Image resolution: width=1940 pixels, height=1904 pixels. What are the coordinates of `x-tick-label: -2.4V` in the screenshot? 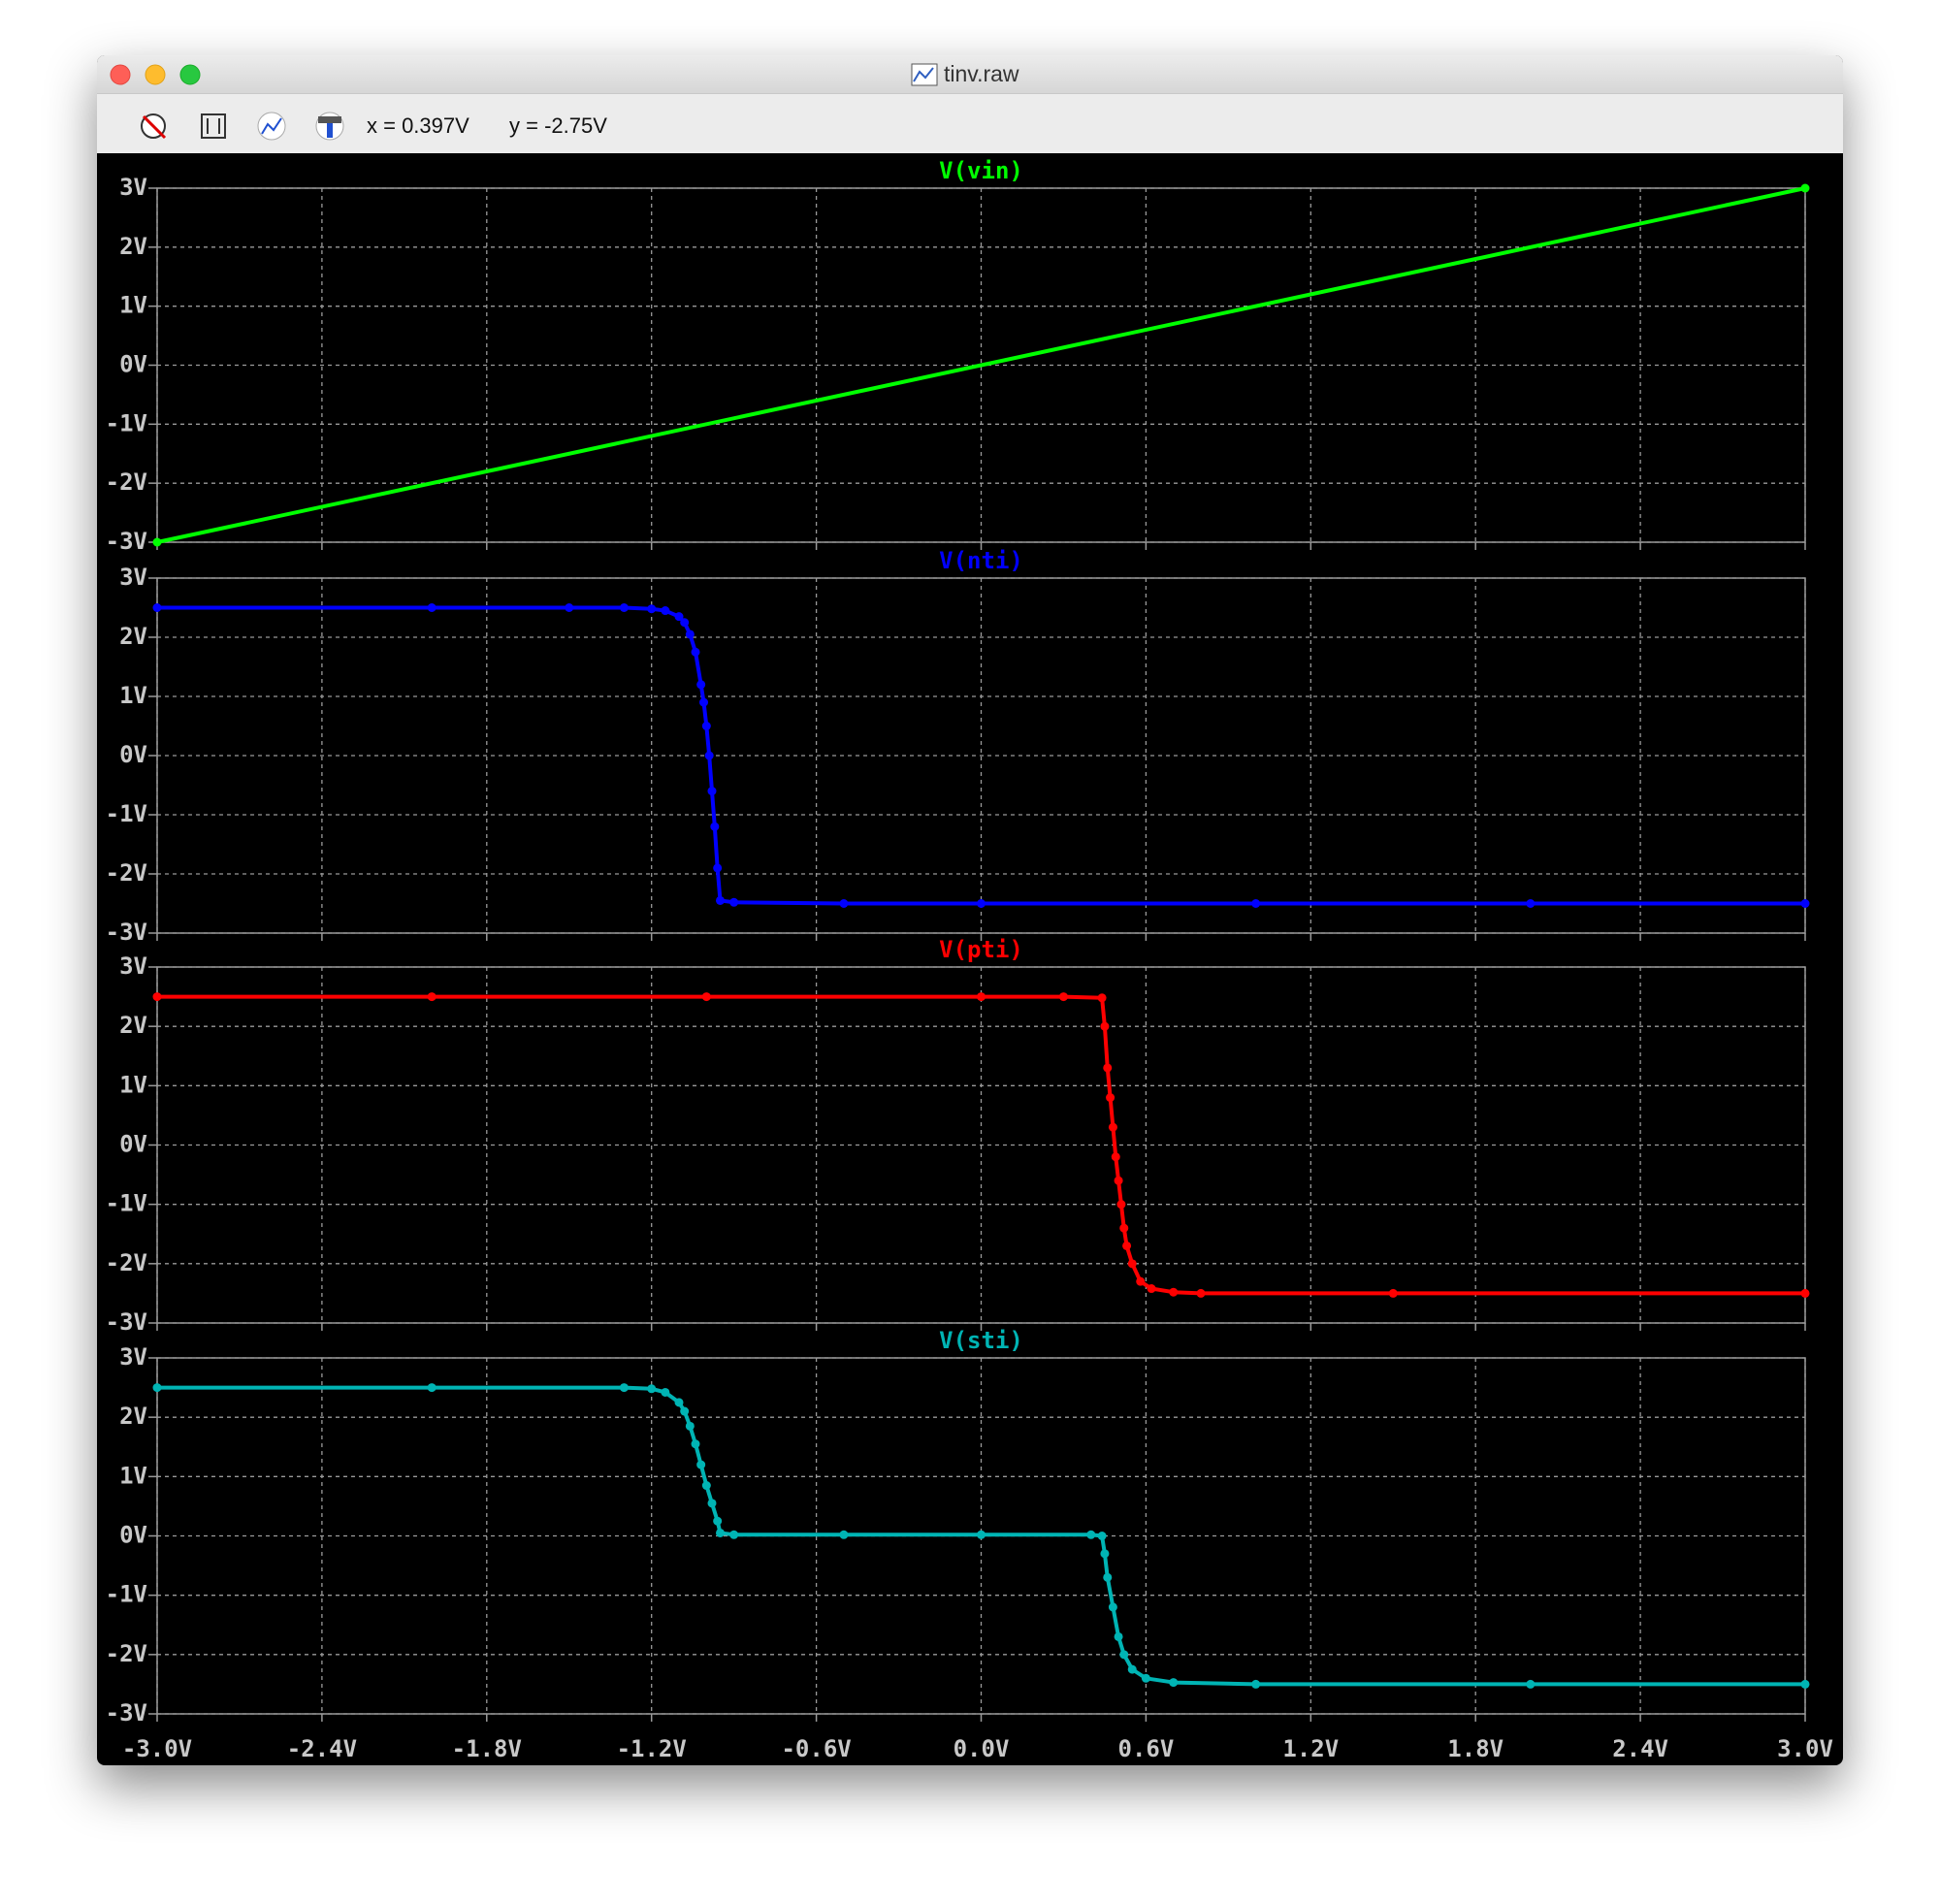 It's located at (322, 1748).